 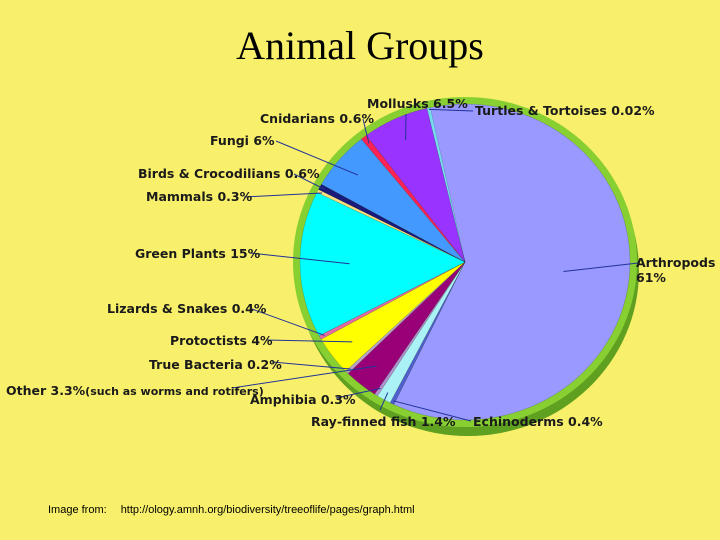 I want to click on label-lizards-and-snakes: Lizards & Snakes 0.4%, so click(x=187, y=308).